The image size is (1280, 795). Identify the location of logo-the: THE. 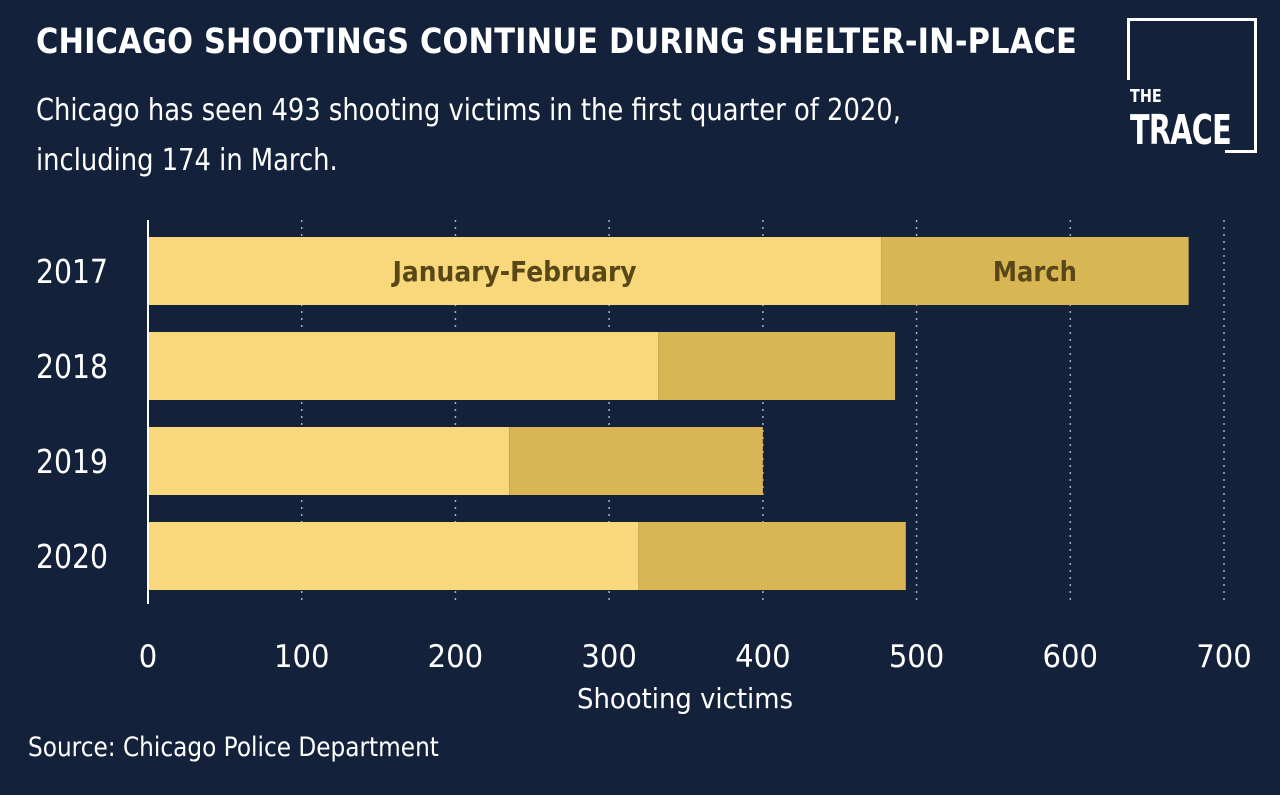
(1146, 96).